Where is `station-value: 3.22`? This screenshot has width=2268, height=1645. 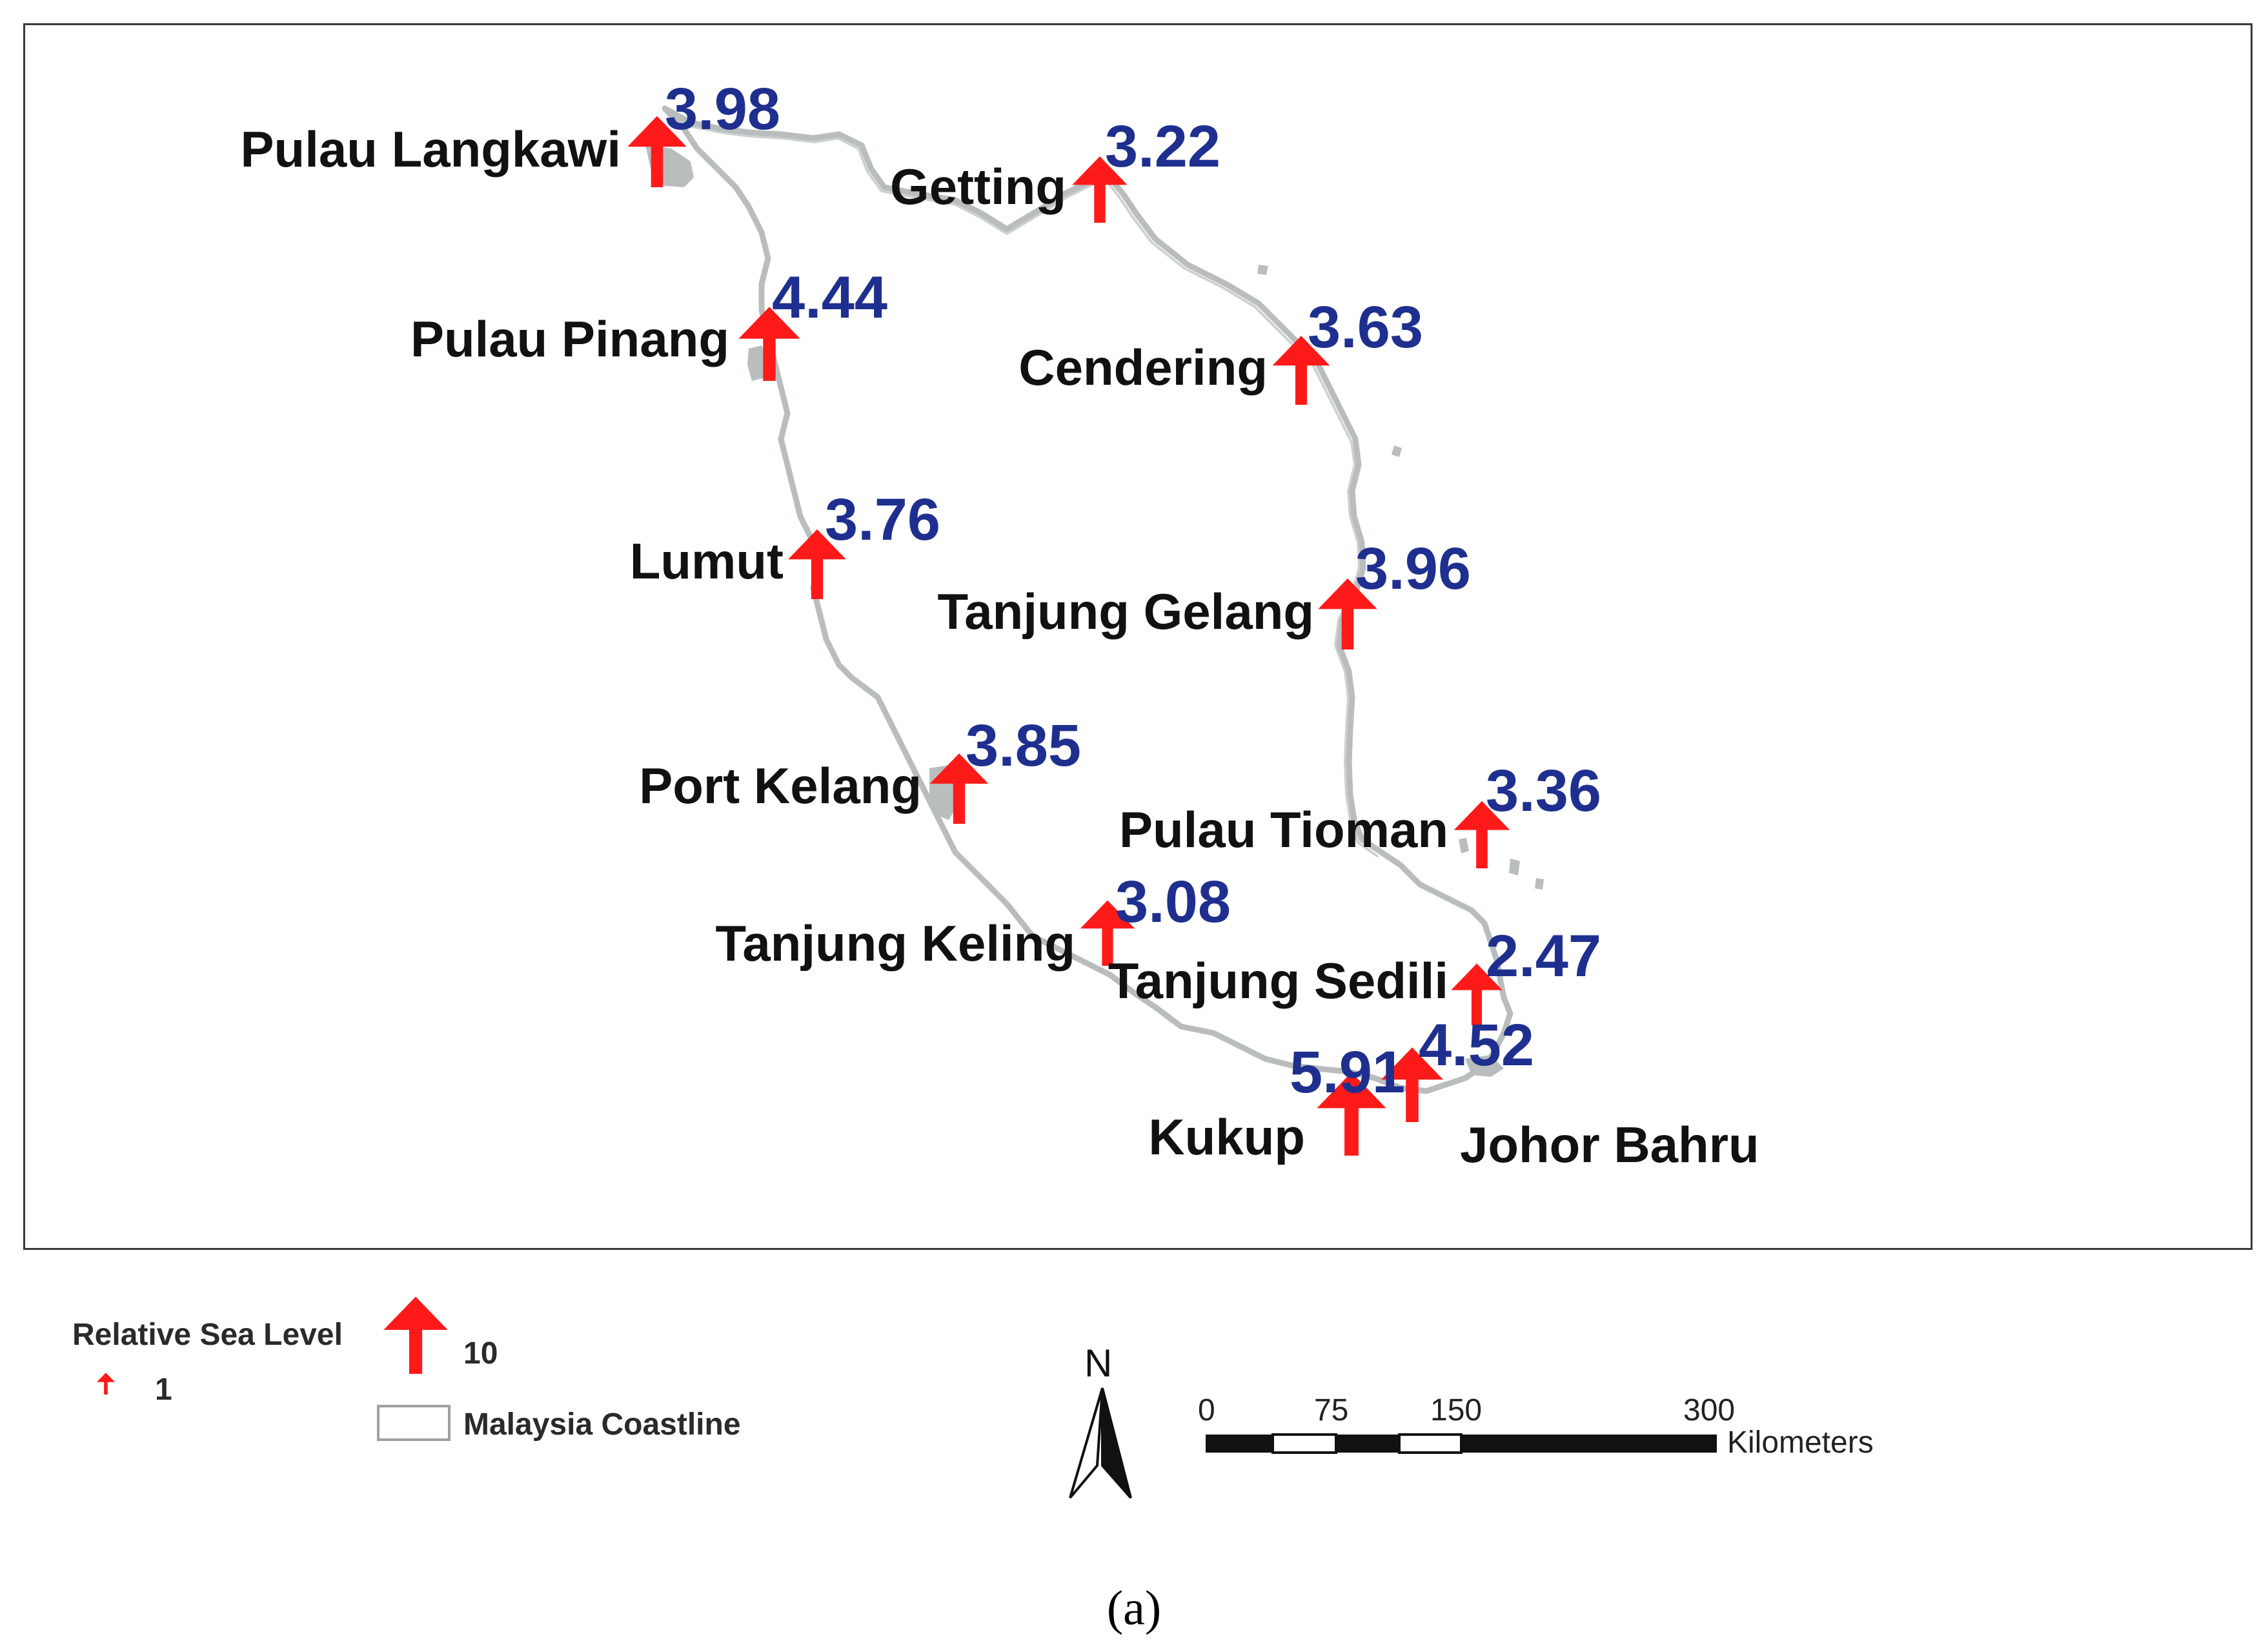
station-value: 3.22 is located at coordinates (1162, 146).